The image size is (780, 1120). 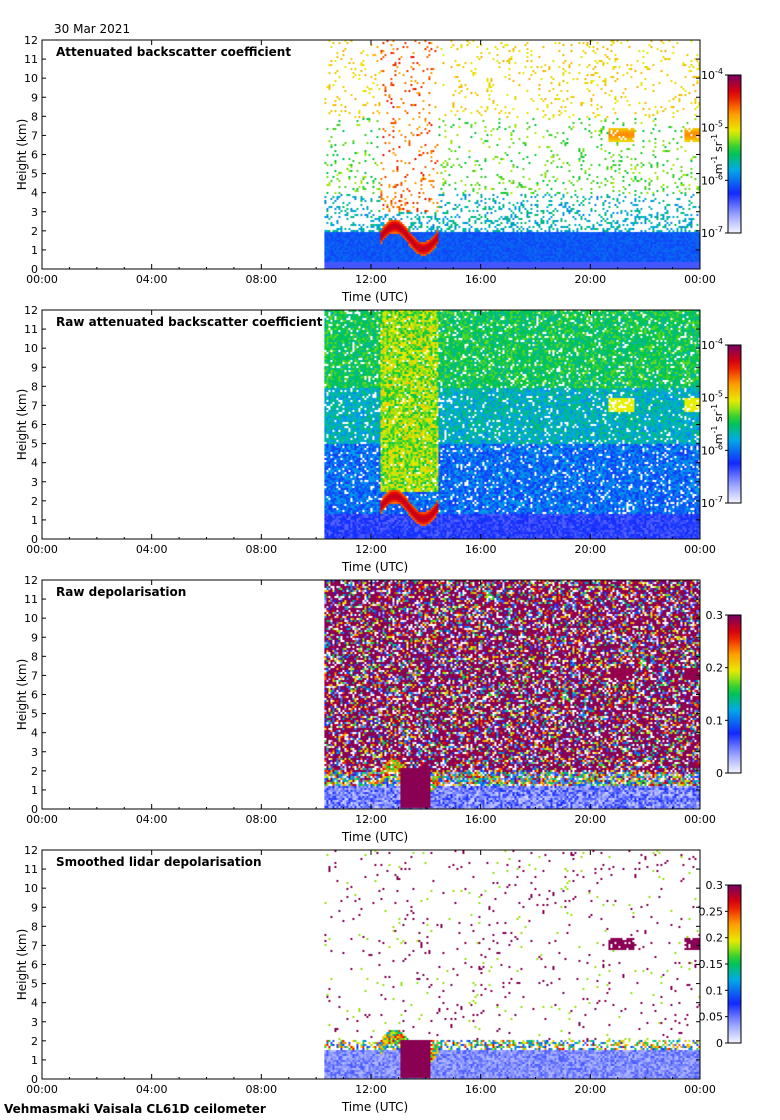 What do you see at coordinates (711, 1017) in the screenshot?
I see `colorbar-tick-label: 0.05` at bounding box center [711, 1017].